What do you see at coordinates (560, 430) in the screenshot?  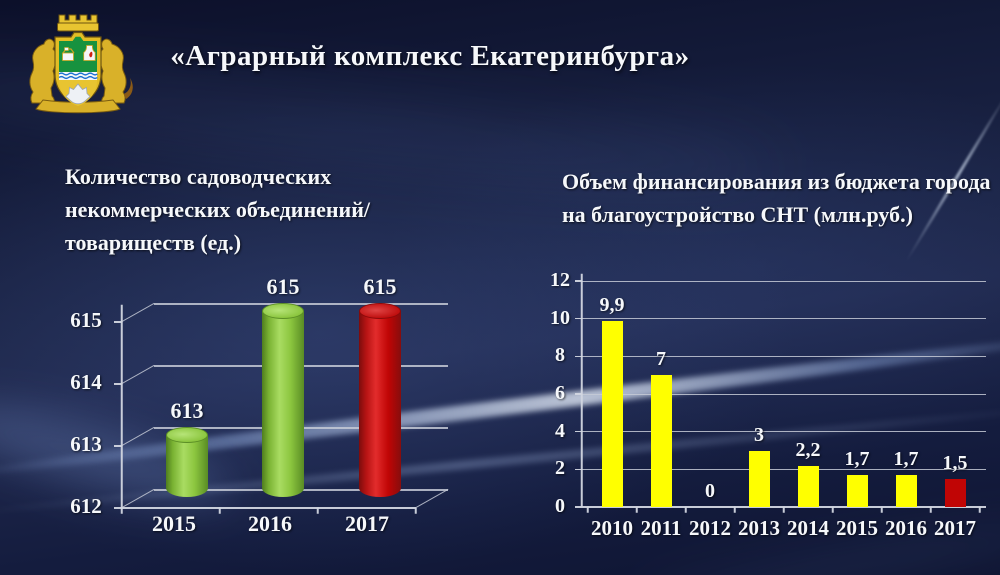 I see `y-axis-tick-label: 4` at bounding box center [560, 430].